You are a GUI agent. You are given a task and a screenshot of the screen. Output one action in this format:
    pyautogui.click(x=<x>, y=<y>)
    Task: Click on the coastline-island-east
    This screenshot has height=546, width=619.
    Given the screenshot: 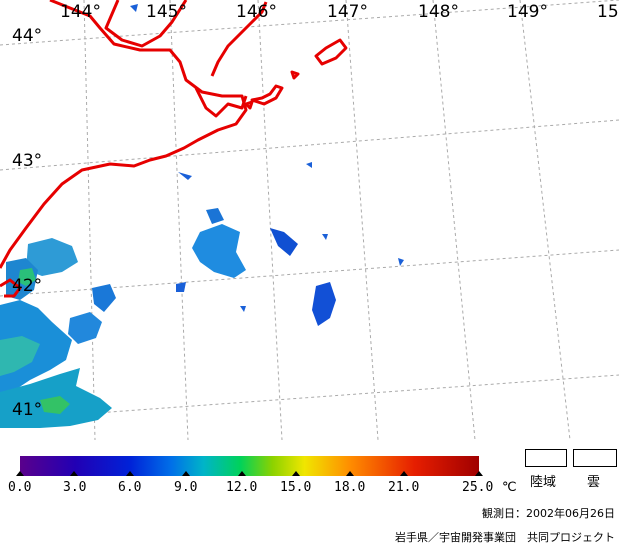 What is the action you would take?
    pyautogui.click(x=331, y=52)
    